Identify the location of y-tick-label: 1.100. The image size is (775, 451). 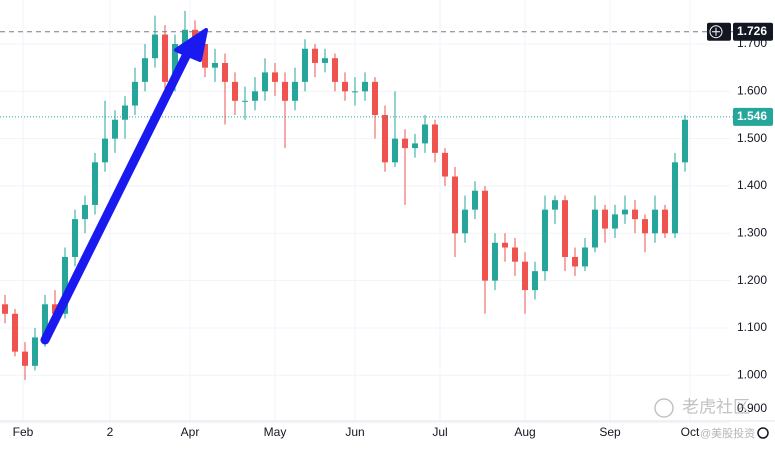
(752, 327).